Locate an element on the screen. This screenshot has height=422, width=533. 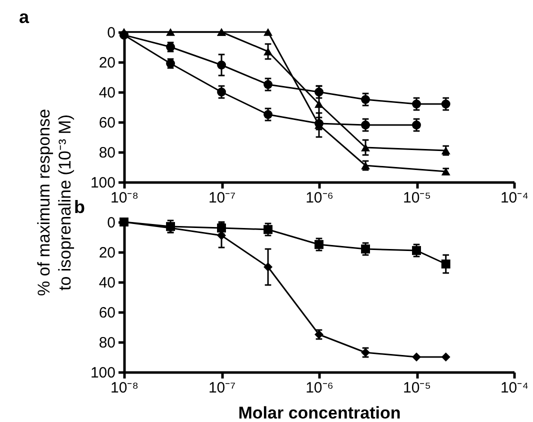
x-axis-title: Molar concentration is located at coordinates (319, 413).